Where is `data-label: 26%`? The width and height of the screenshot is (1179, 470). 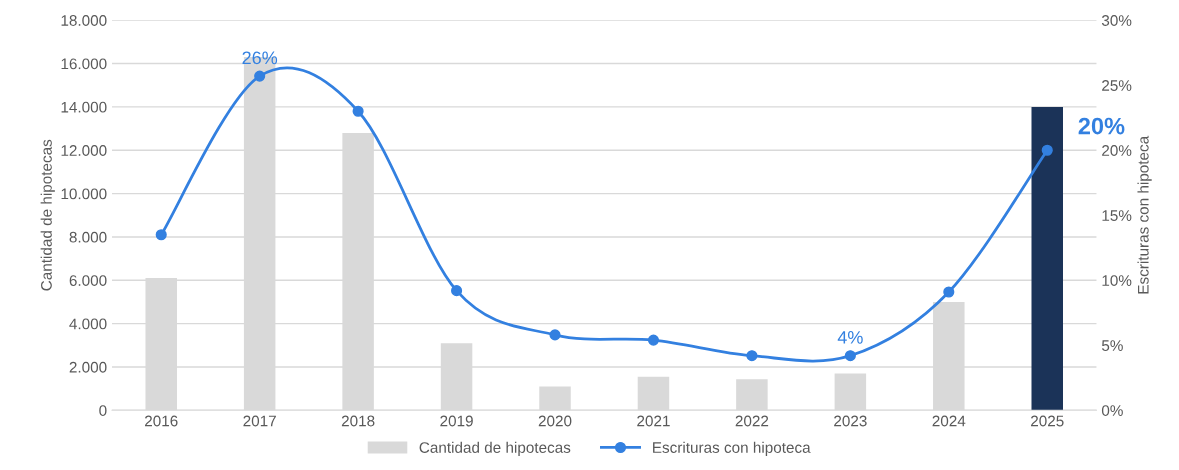 data-label: 26% is located at coordinates (260, 58).